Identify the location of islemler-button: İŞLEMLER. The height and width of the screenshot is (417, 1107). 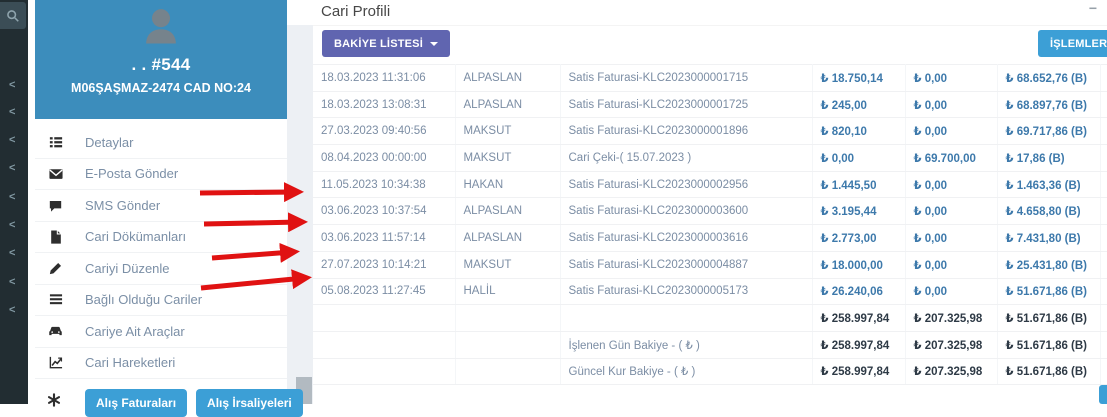
(1072, 43).